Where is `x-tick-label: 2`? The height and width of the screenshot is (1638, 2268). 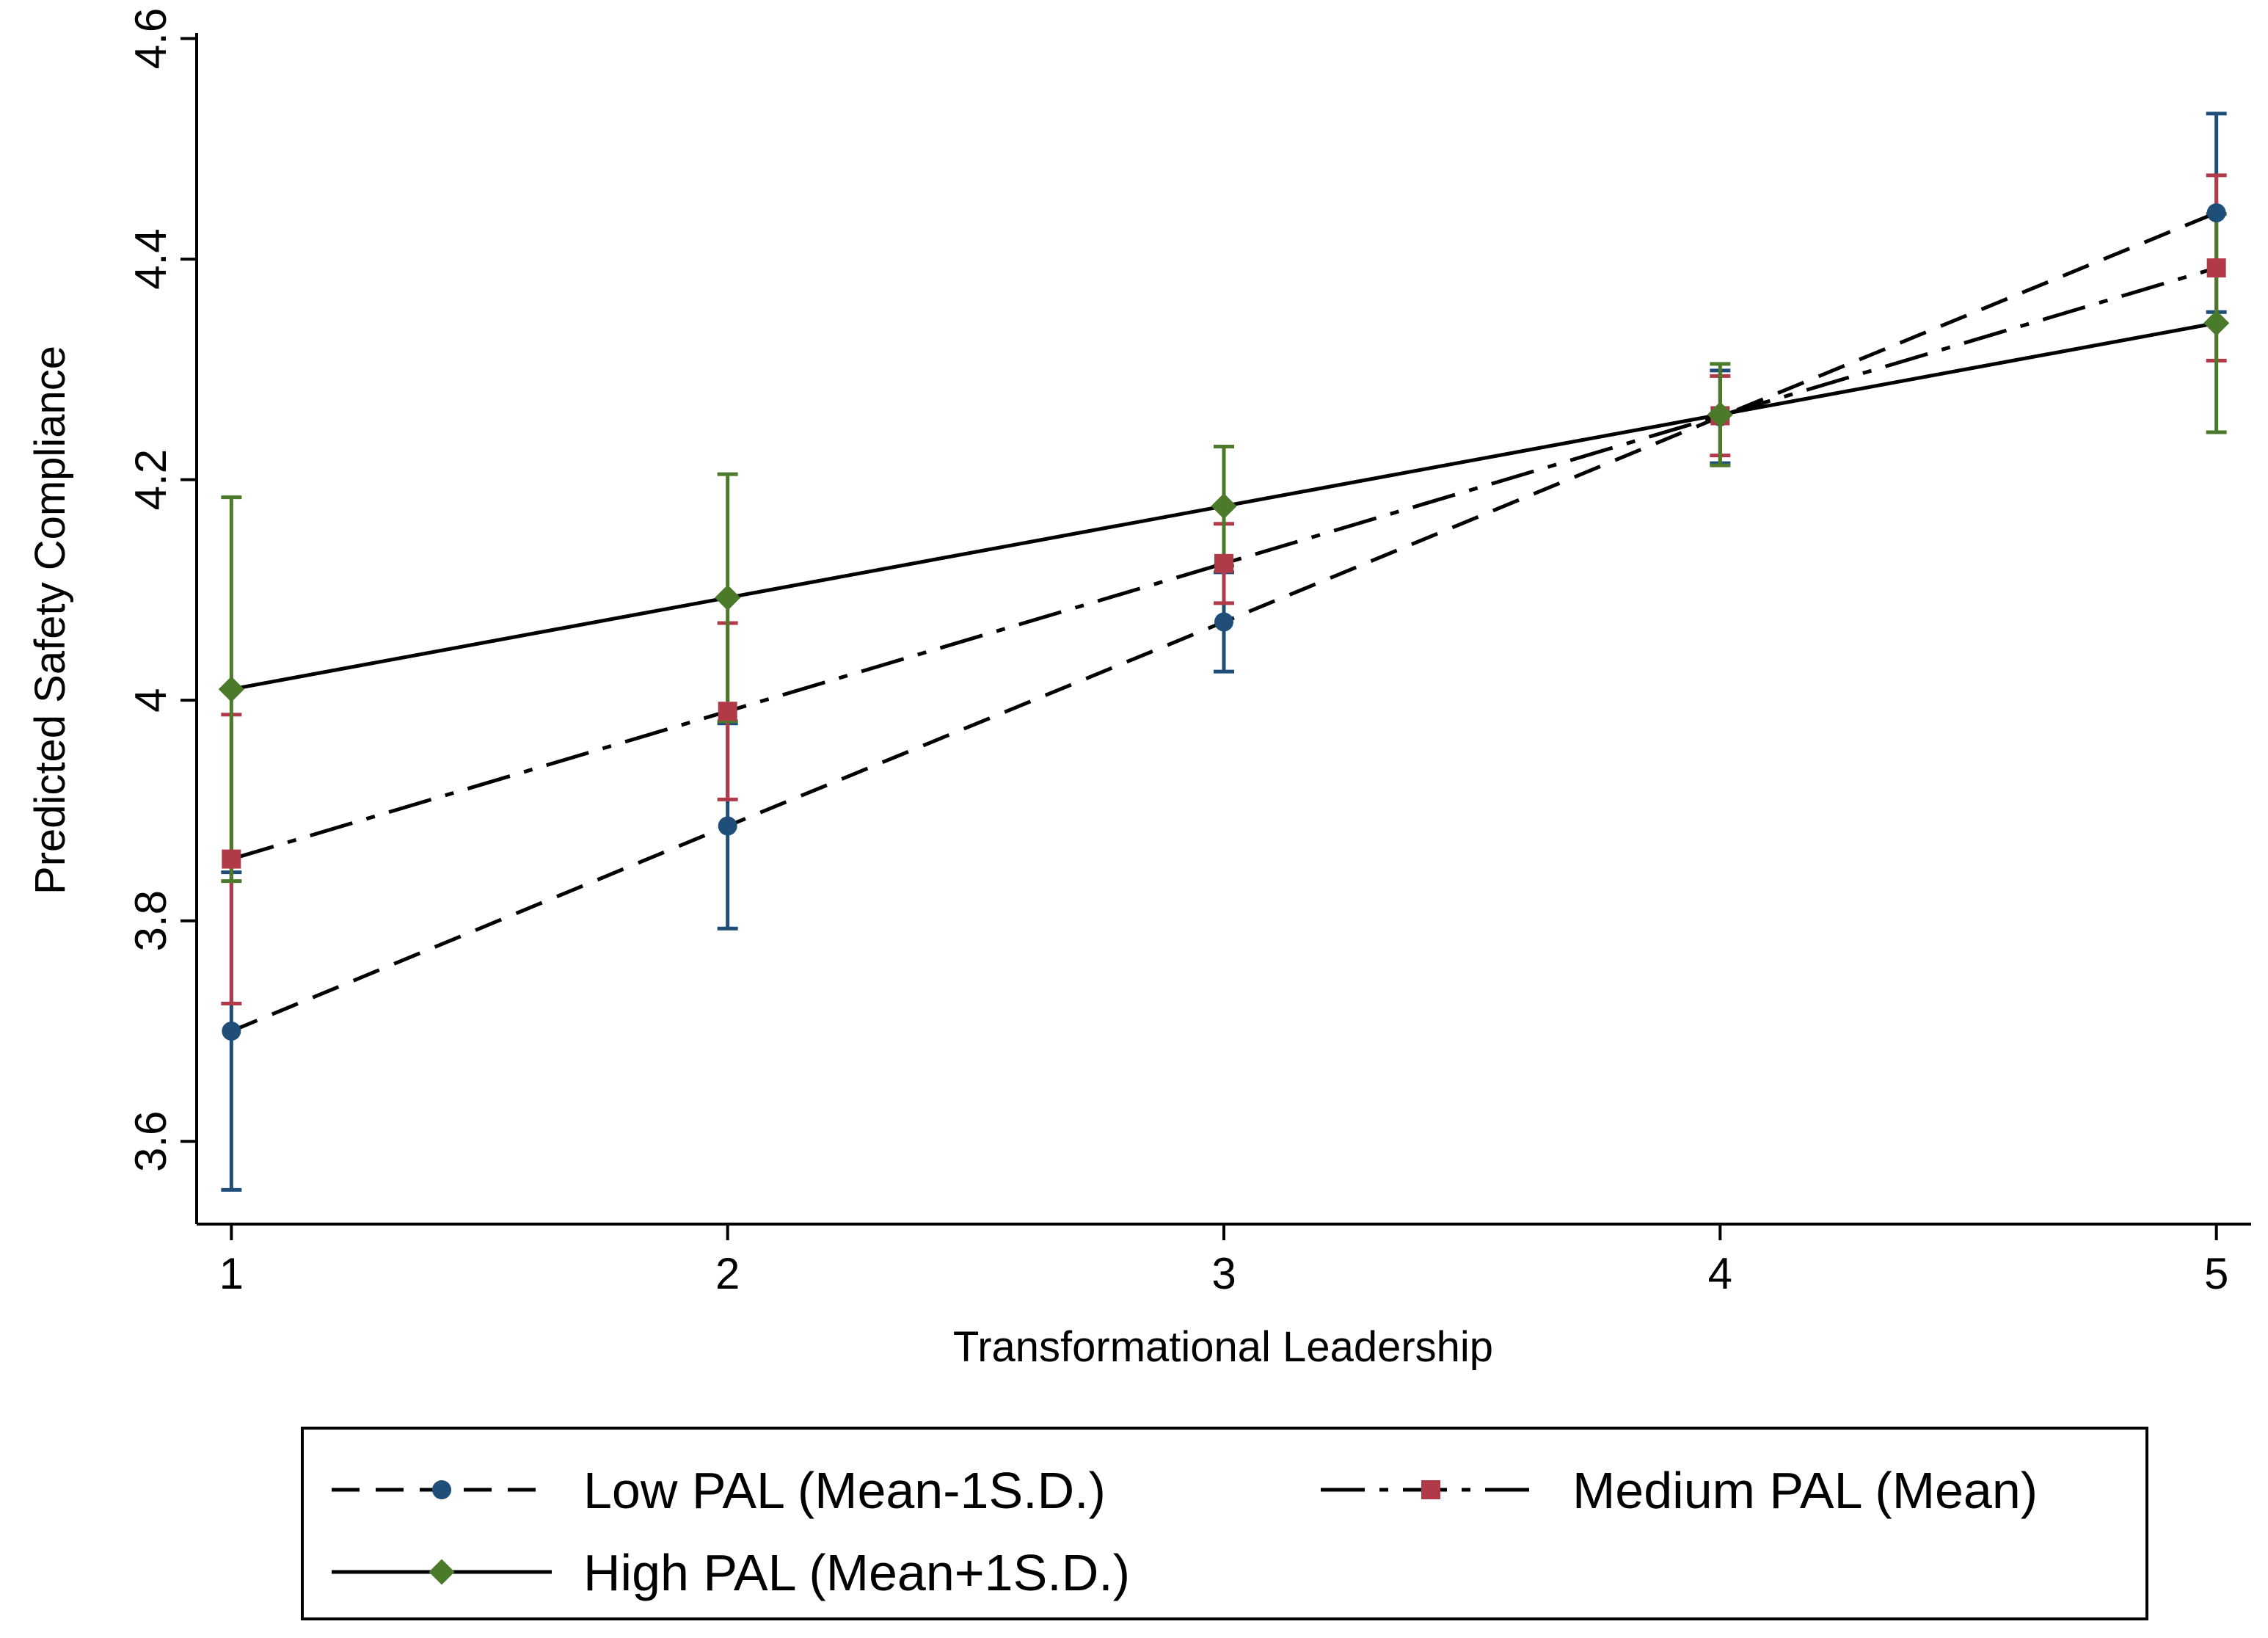
x-tick-label: 2 is located at coordinates (727, 1274).